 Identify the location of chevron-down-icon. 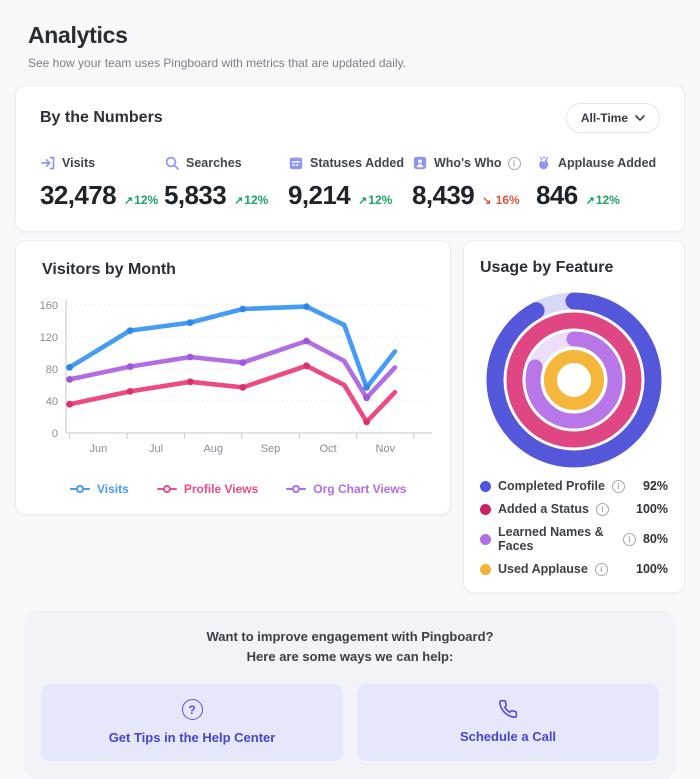
(640, 118).